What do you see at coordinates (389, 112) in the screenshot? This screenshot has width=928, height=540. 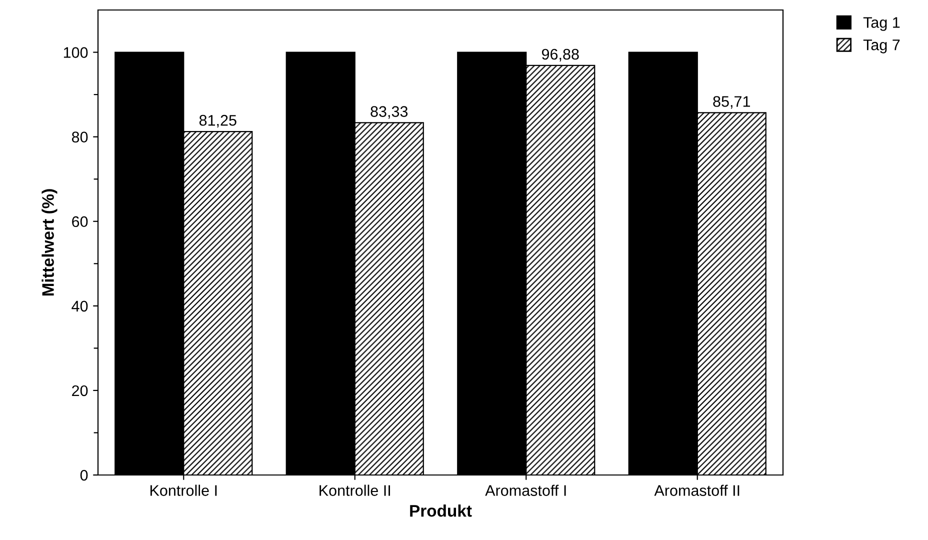 I see `data-label: 83,33` at bounding box center [389, 112].